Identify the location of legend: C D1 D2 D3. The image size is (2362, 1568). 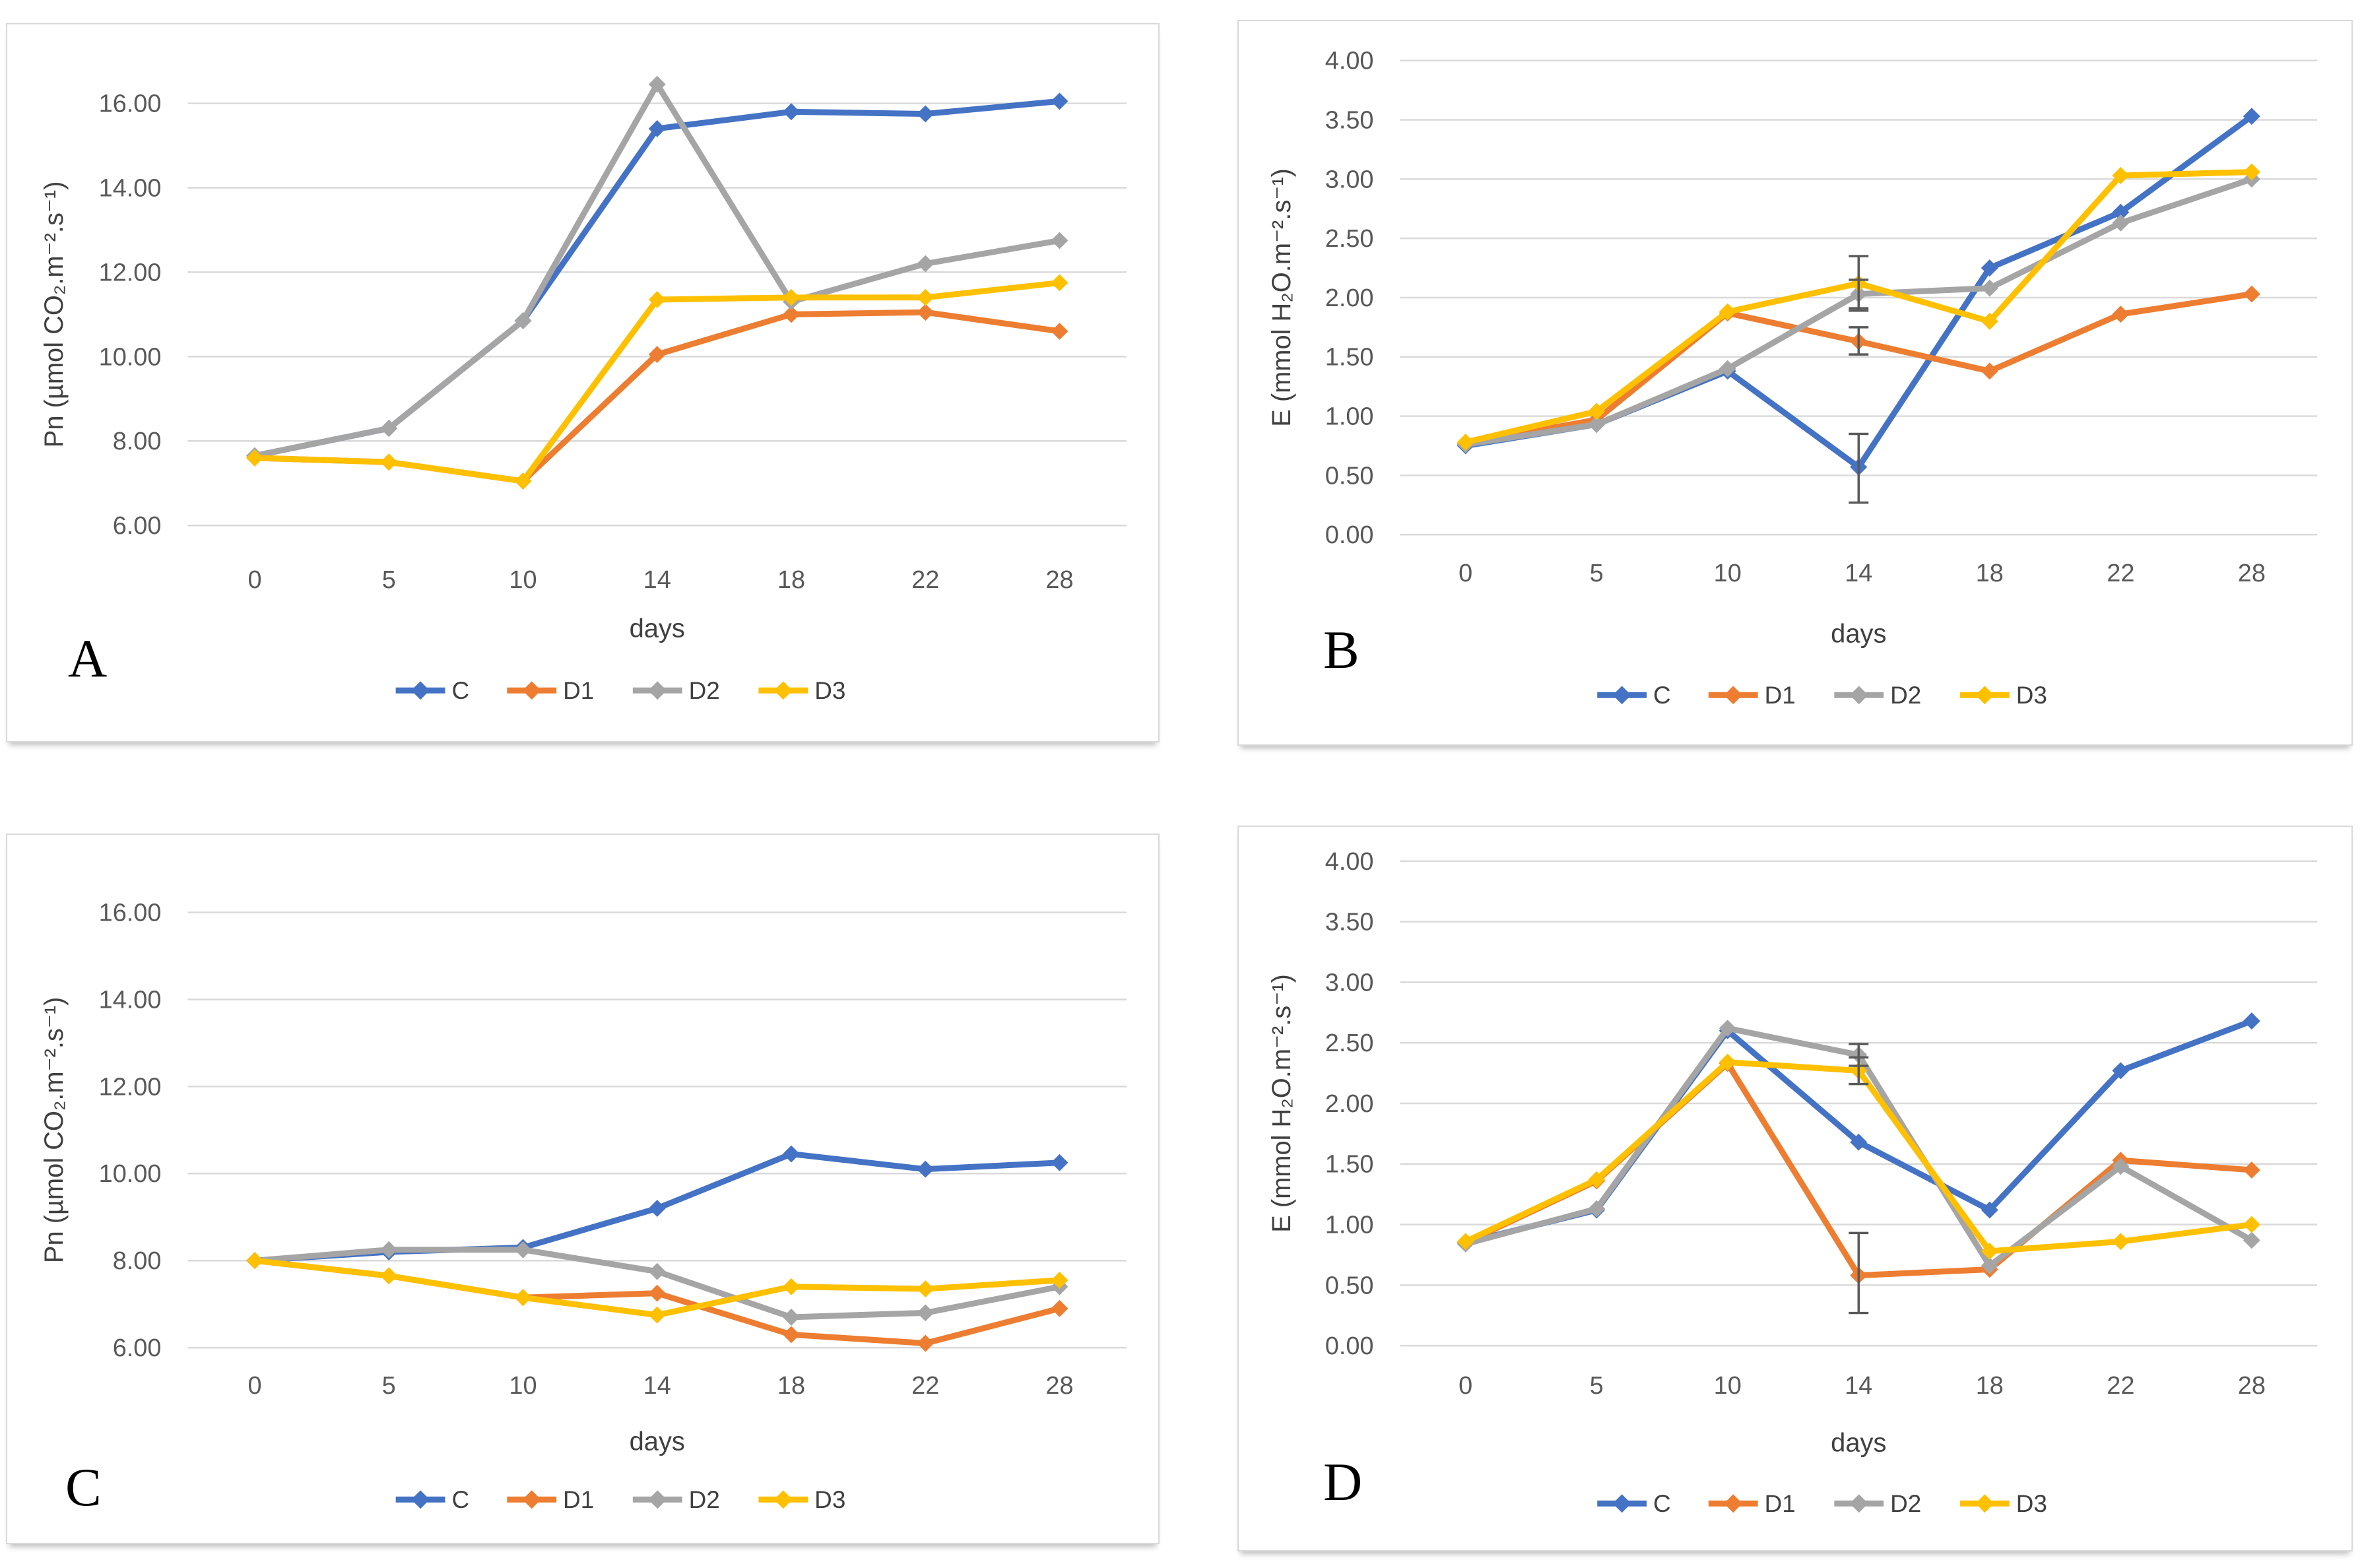
(1822, 1503).